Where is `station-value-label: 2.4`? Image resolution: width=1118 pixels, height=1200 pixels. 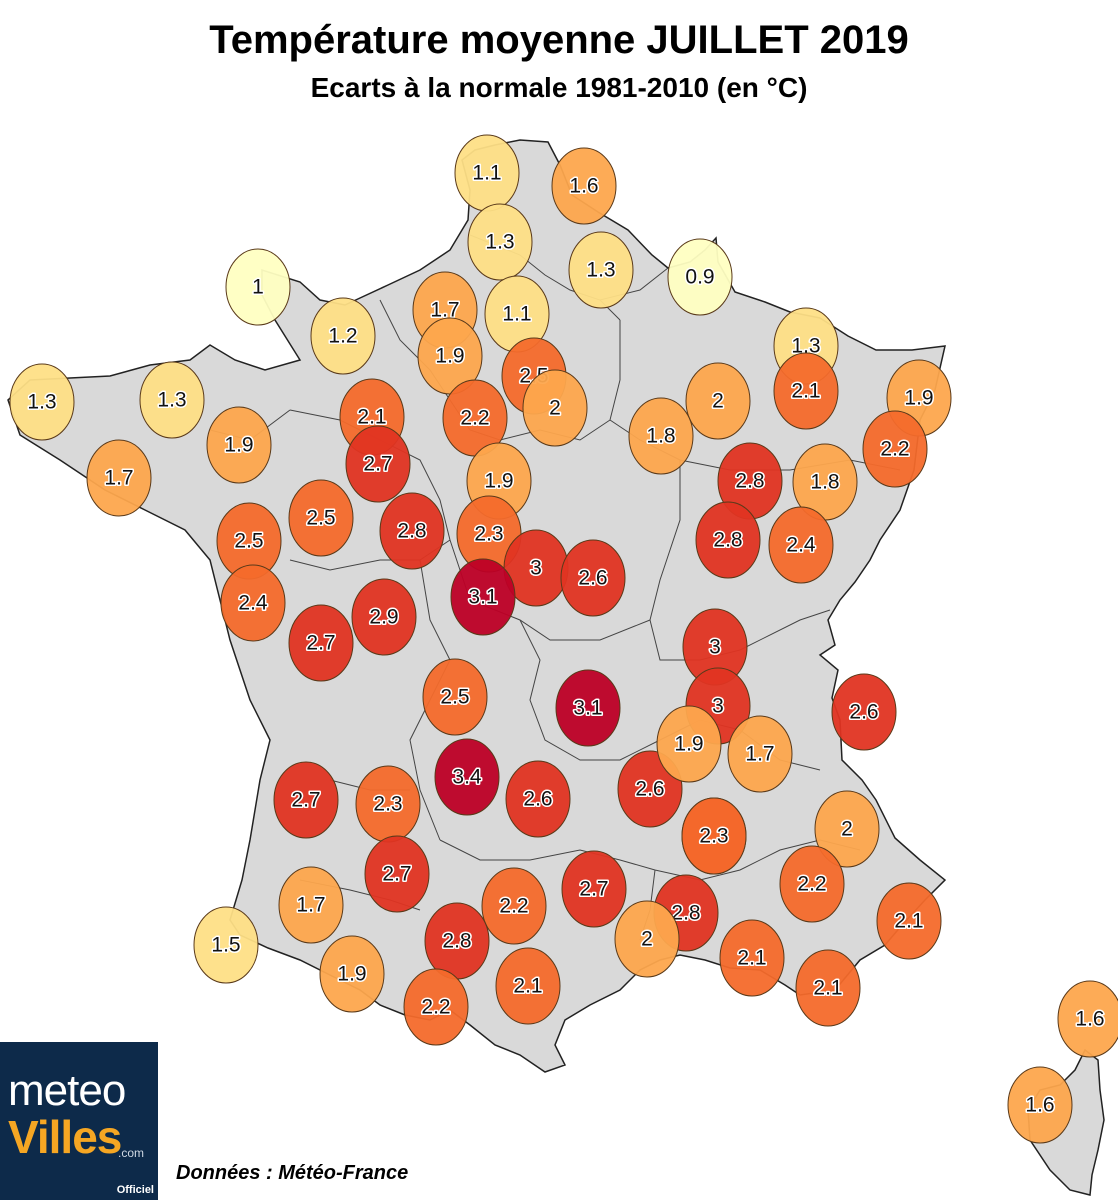 station-value-label: 2.4 is located at coordinates (253, 603).